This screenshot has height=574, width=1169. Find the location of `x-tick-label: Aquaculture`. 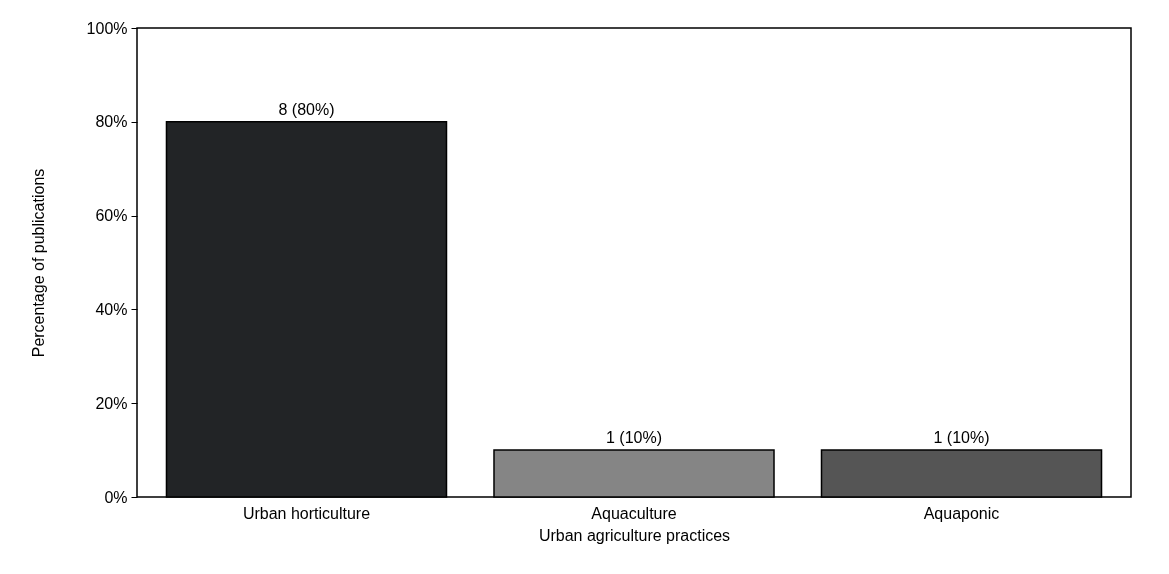

x-tick-label: Aquaculture is located at coordinates (634, 513).